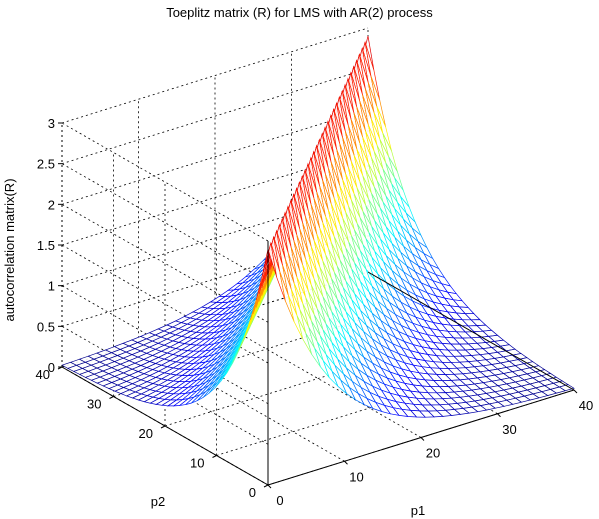  Describe the element at coordinates (279, 500) in the screenshot. I see `x-tick-label: 0` at that location.